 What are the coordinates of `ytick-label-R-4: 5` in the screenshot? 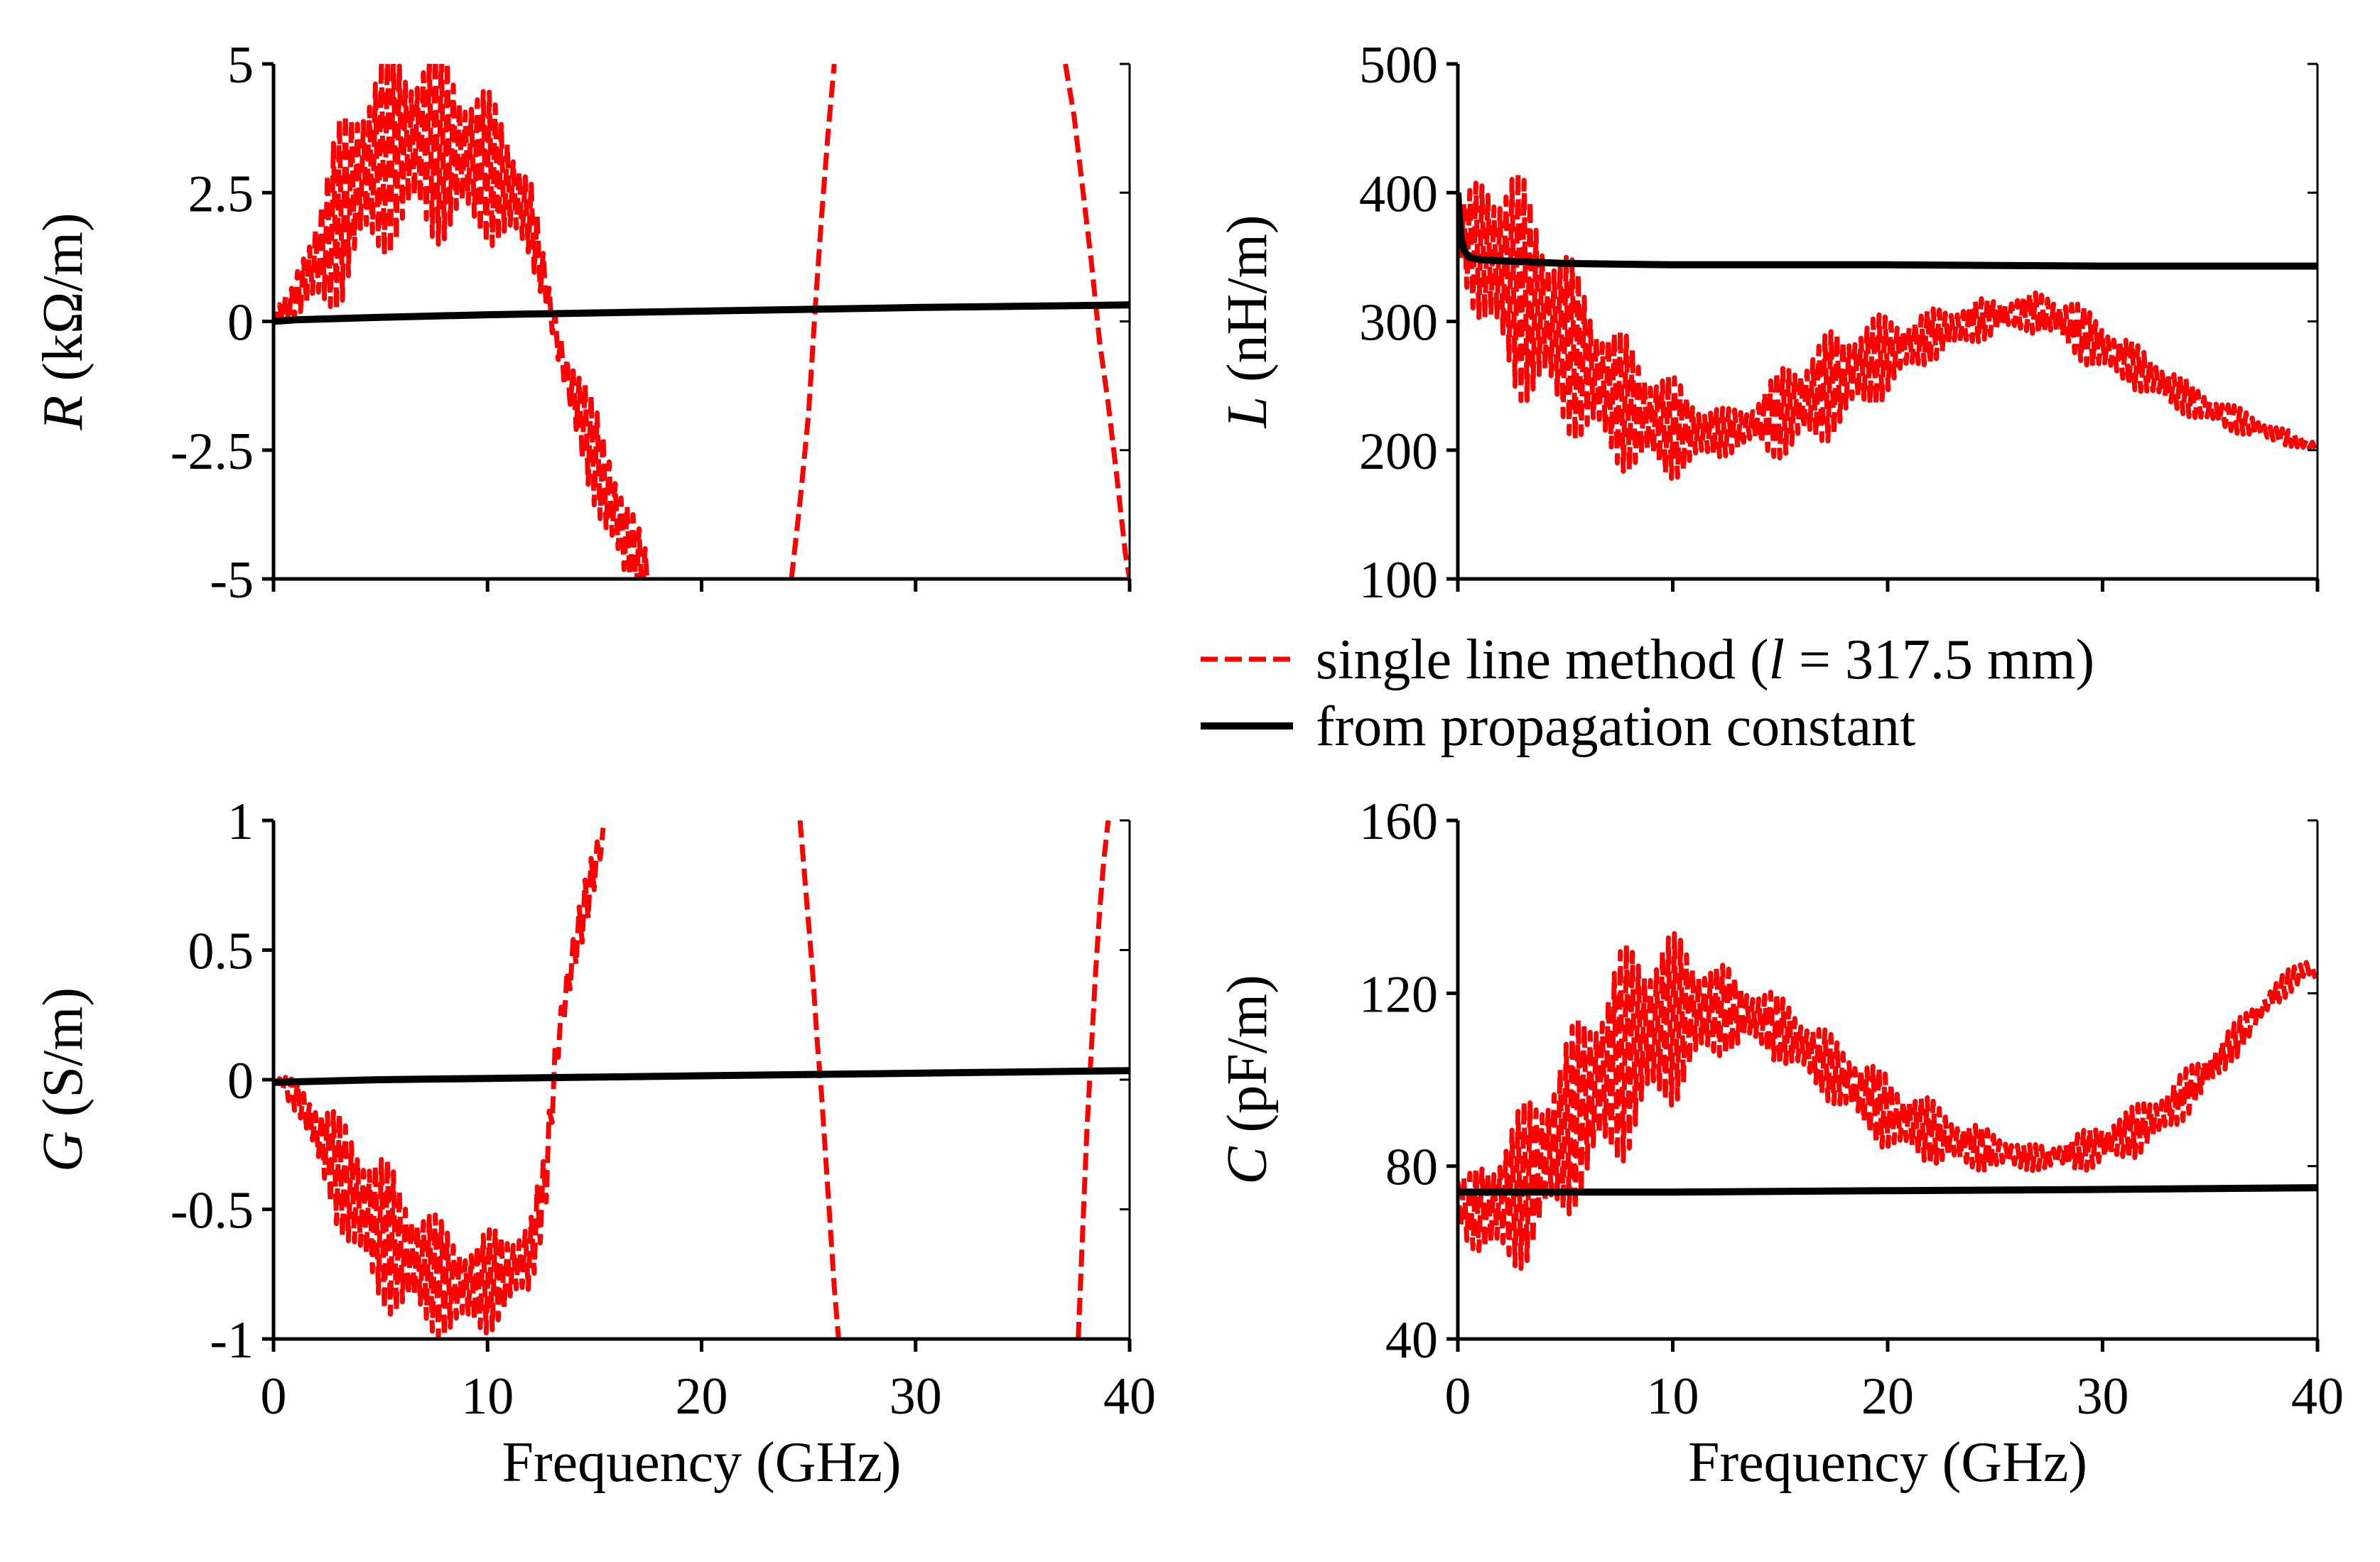 It's located at (240, 65).